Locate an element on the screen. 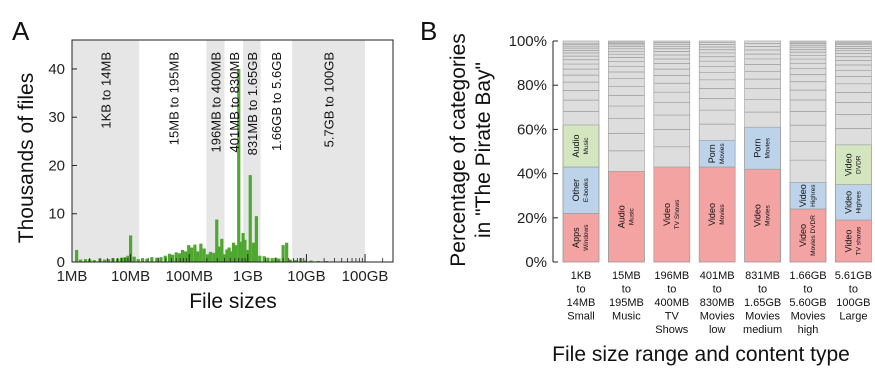 This screenshot has height=371, width=875. category-label-line: low is located at coordinates (717, 330).